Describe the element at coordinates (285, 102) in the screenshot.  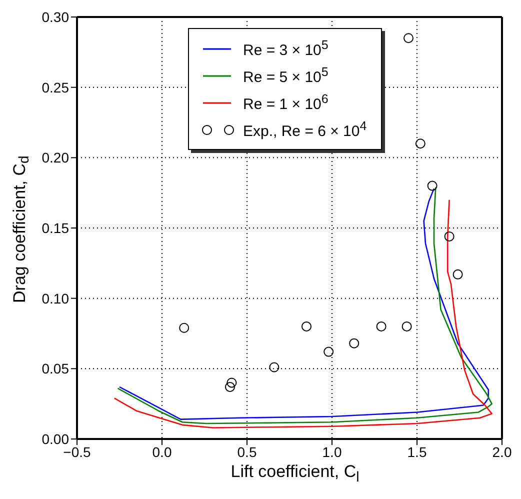
I see `legend-label: Re = 1 × 10$^{6}$` at that location.